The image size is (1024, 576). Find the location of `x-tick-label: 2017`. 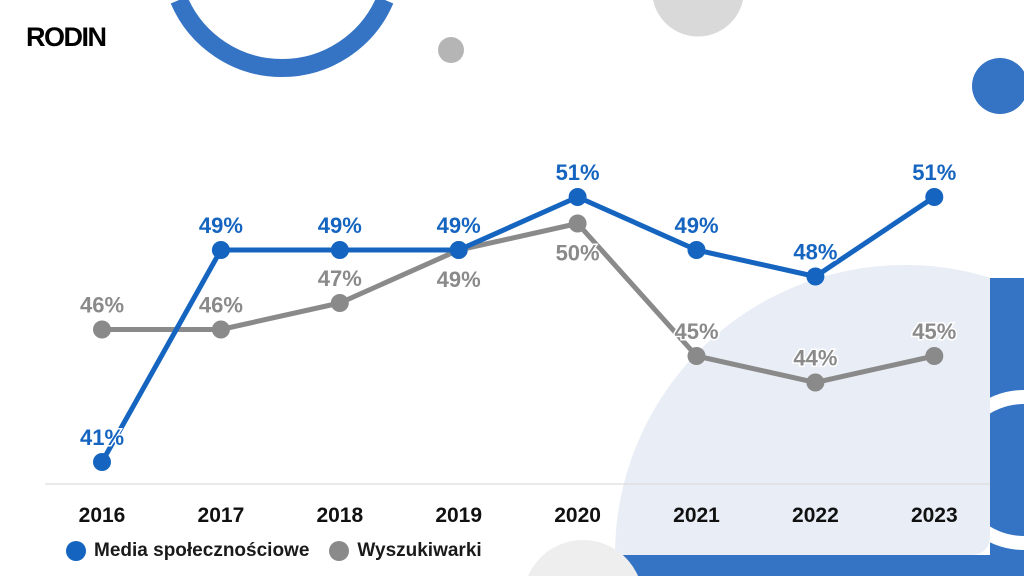

x-tick-label: 2017 is located at coordinates (221, 515).